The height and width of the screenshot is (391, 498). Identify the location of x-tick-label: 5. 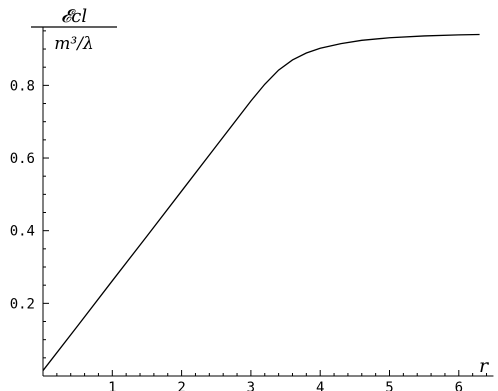
(389, 385).